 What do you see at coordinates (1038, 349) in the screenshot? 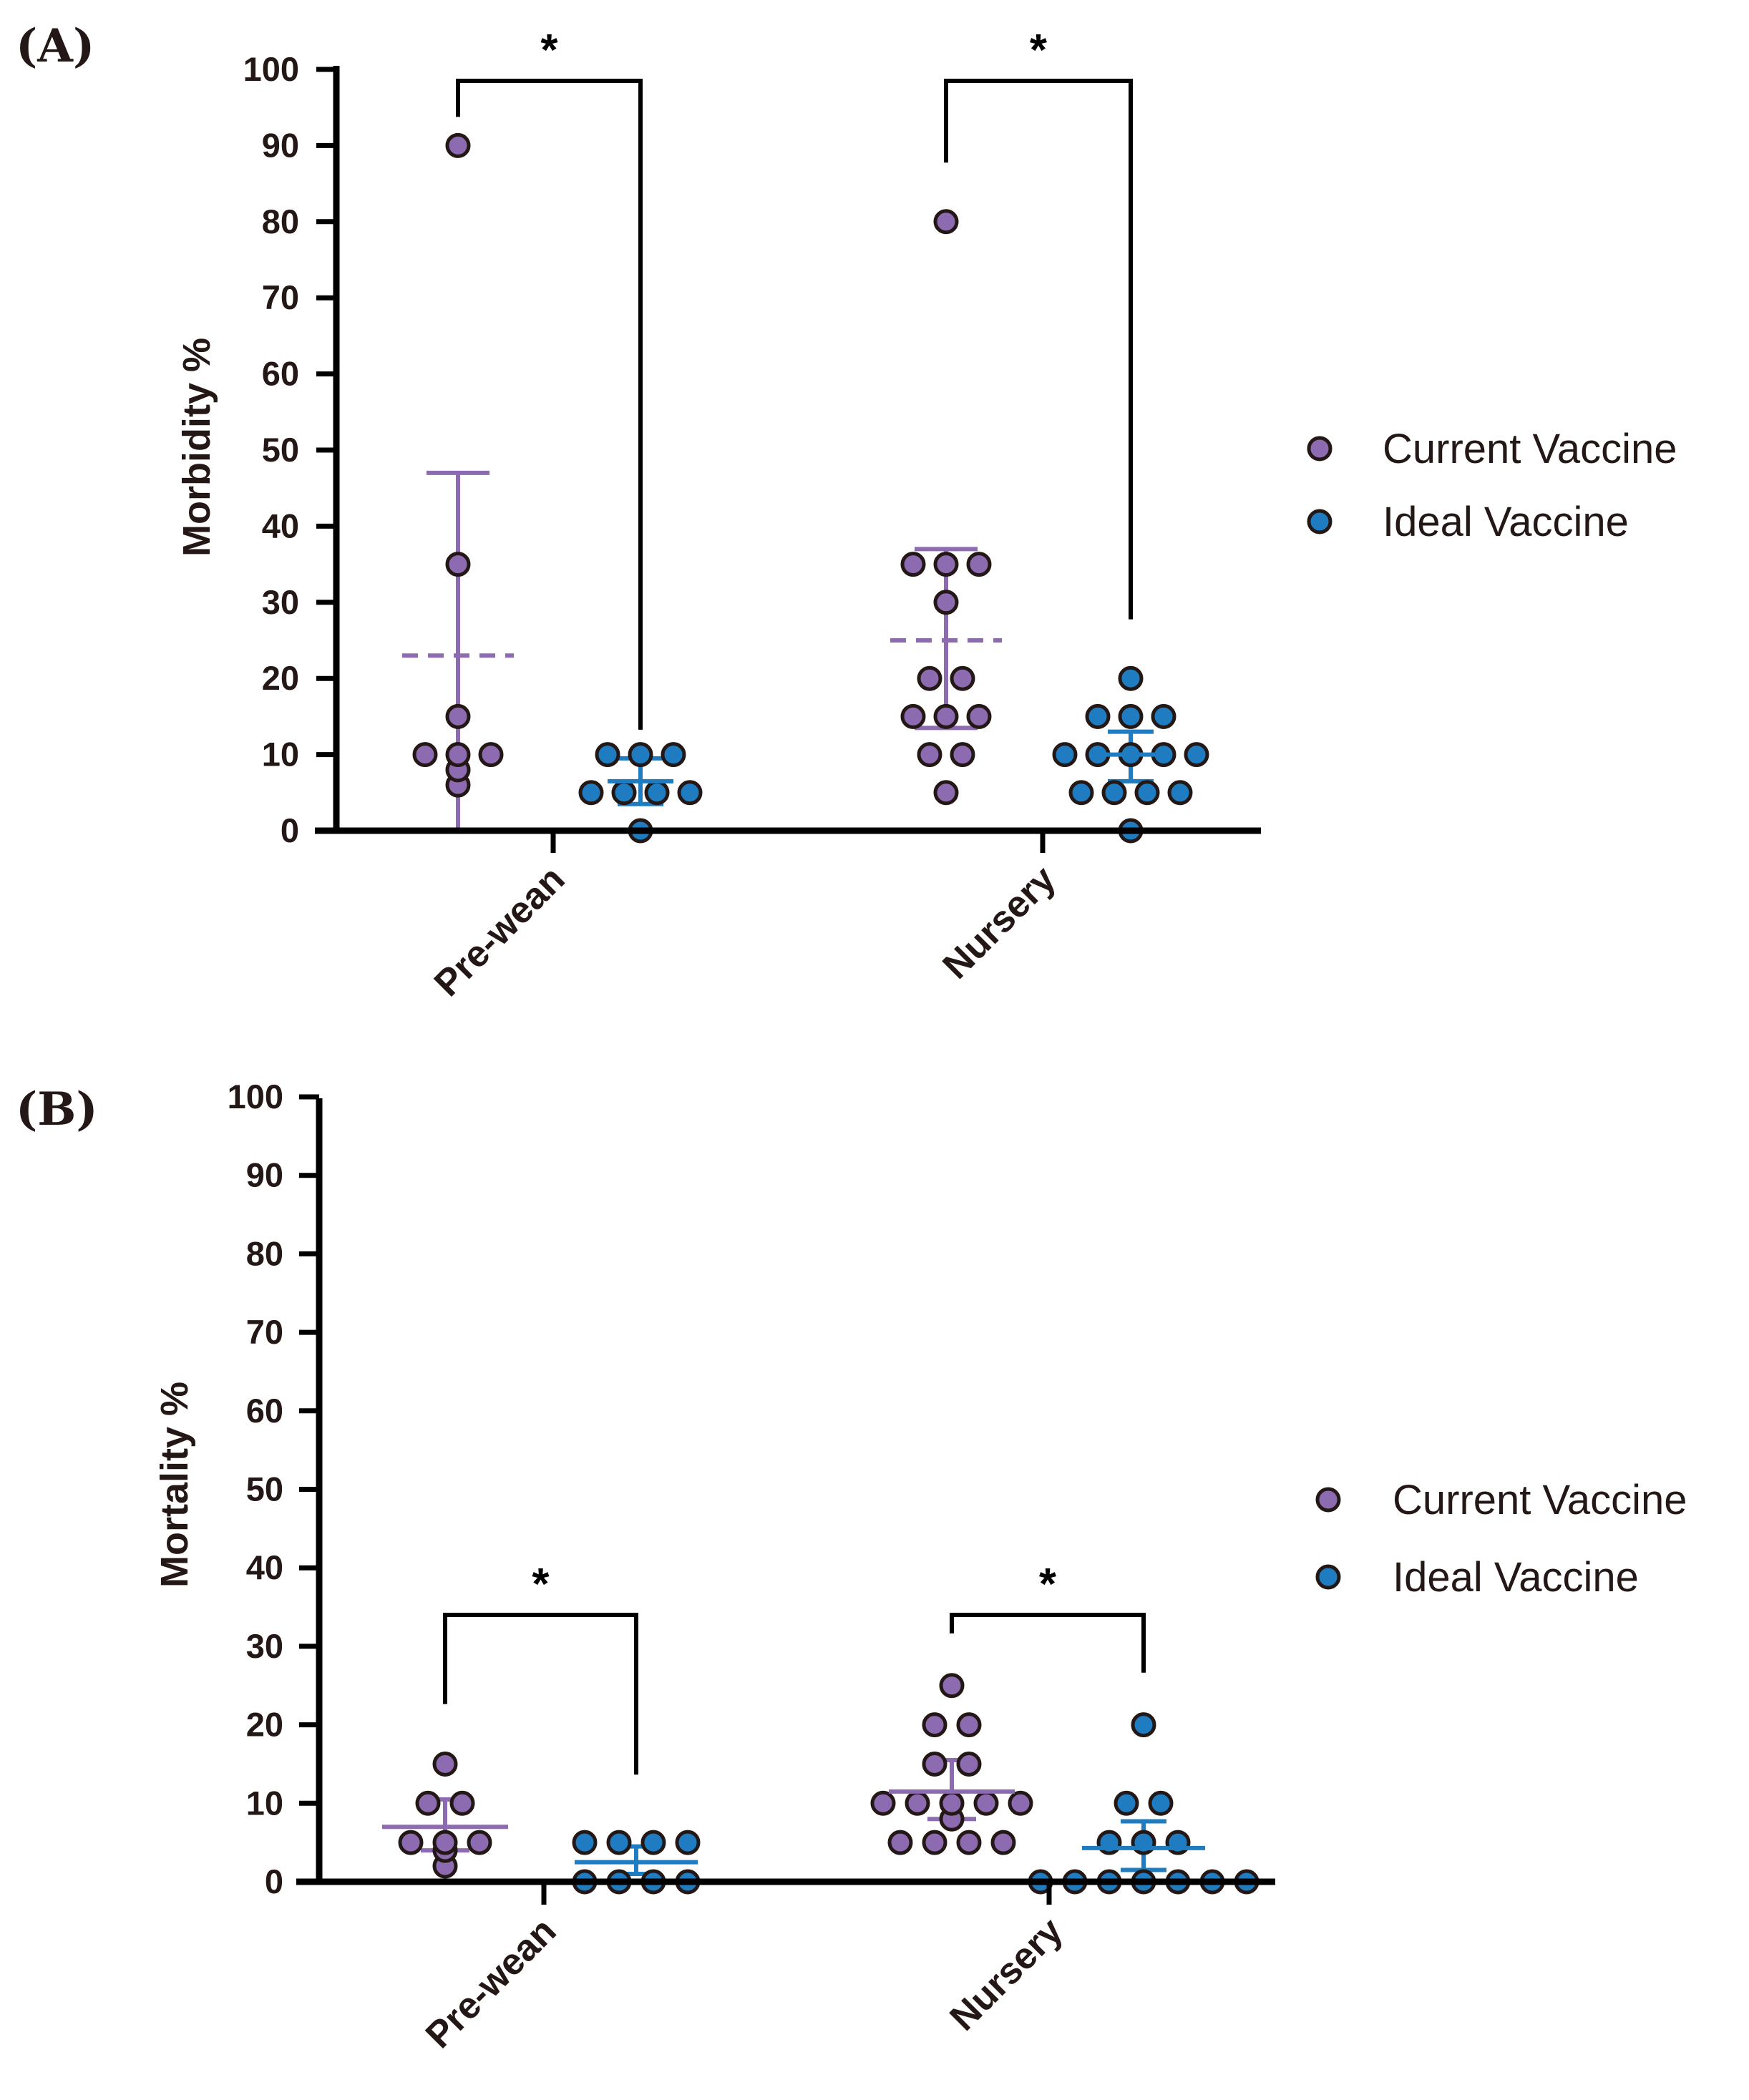
I see `panel-a-nursery-significance-bracket` at bounding box center [1038, 349].